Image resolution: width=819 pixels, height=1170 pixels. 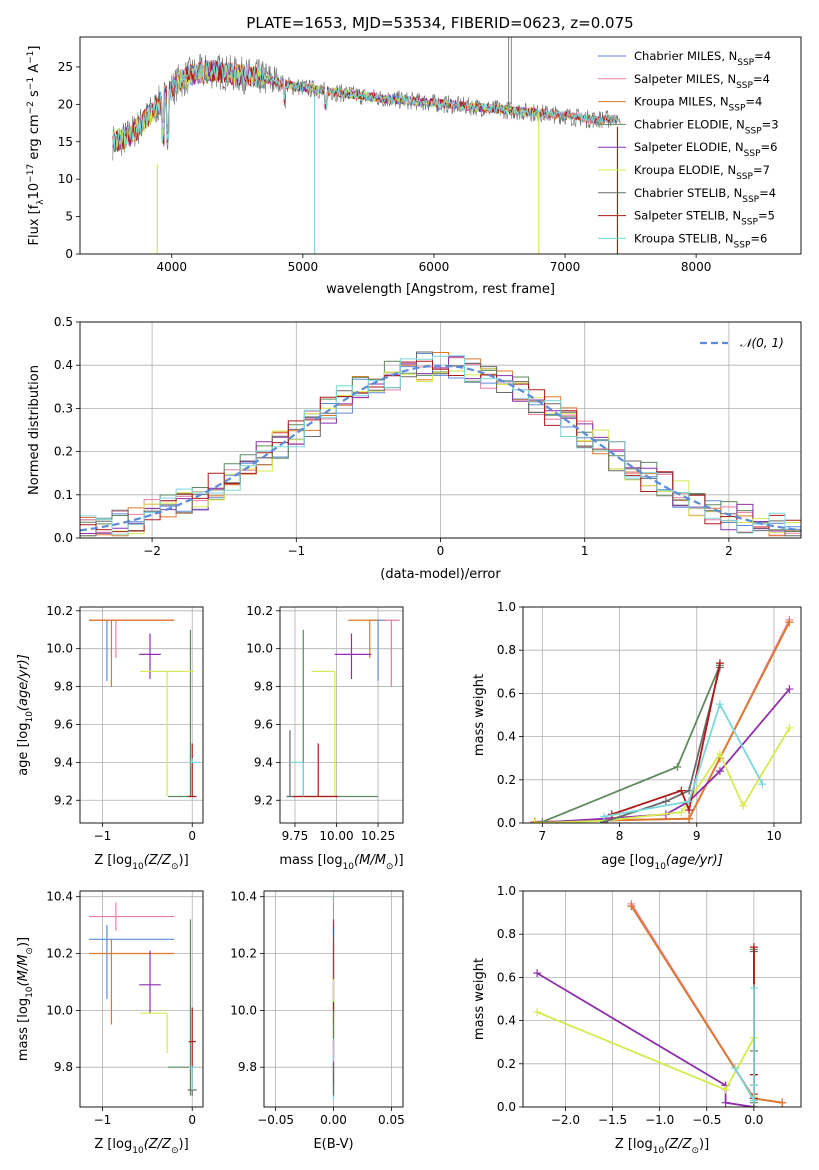 I want to click on y-tick-label: 0.4, so click(x=506, y=1021).